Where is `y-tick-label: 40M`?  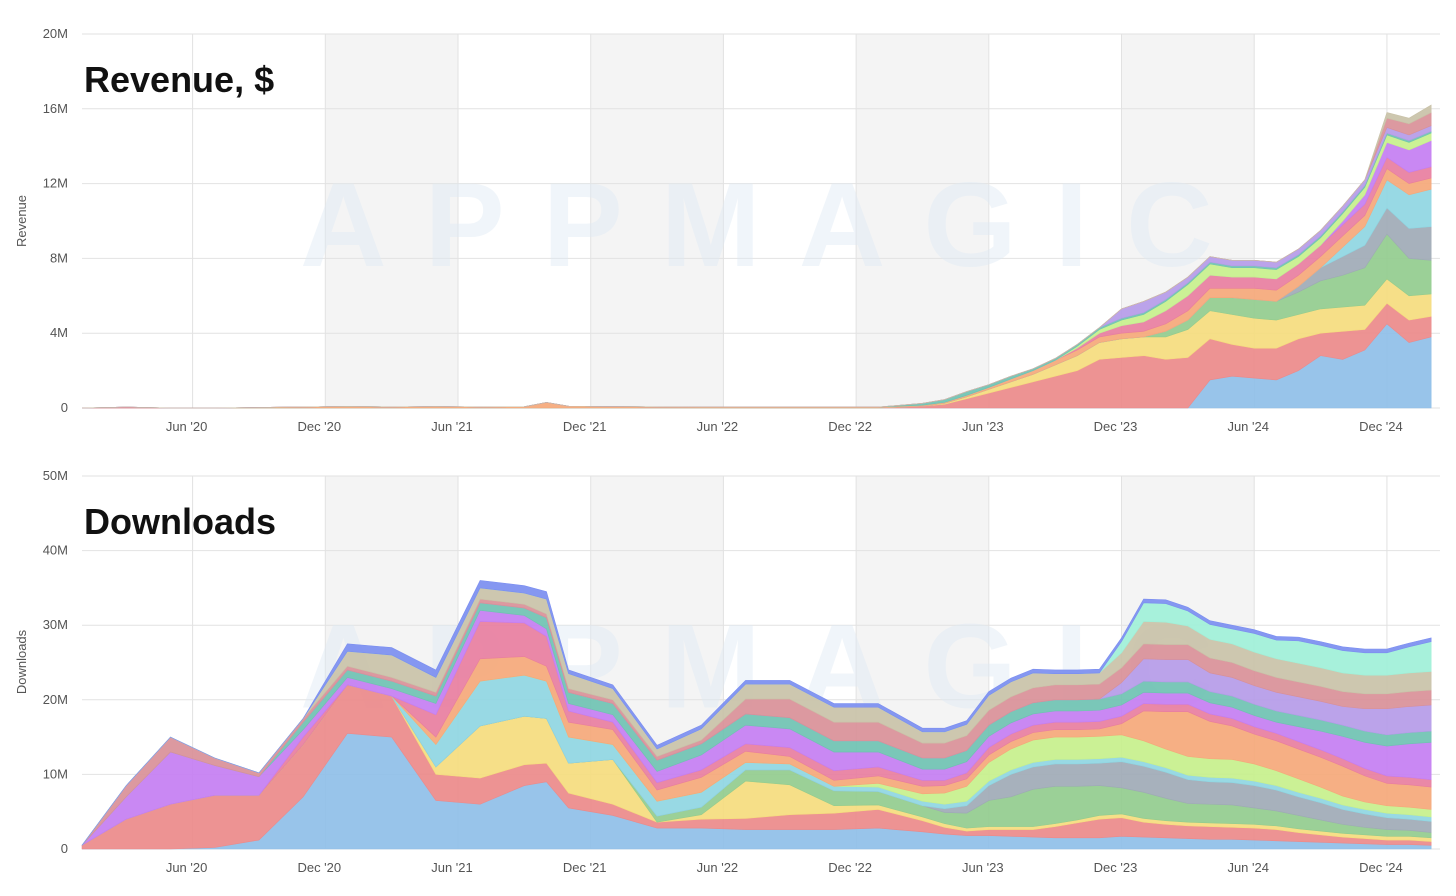
y-tick-label: 40M is located at coordinates (55, 550).